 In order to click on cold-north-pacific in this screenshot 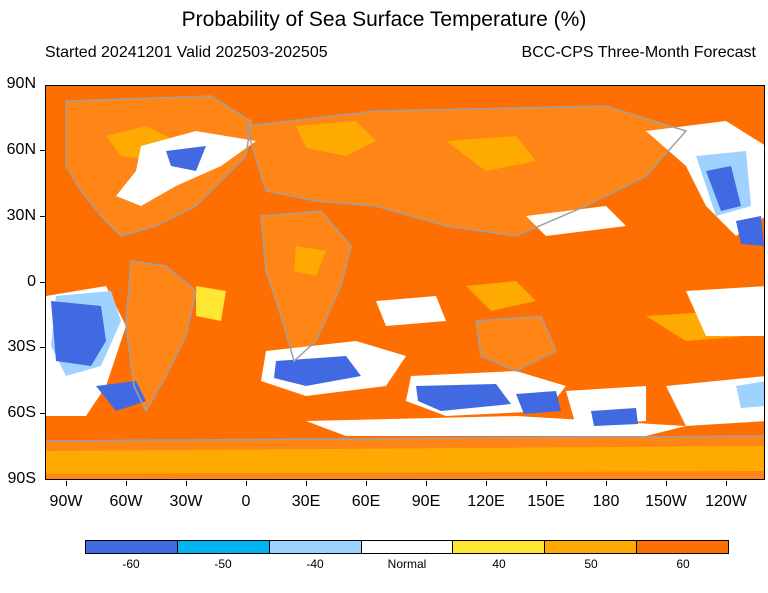, I will do `click(723, 188)`.